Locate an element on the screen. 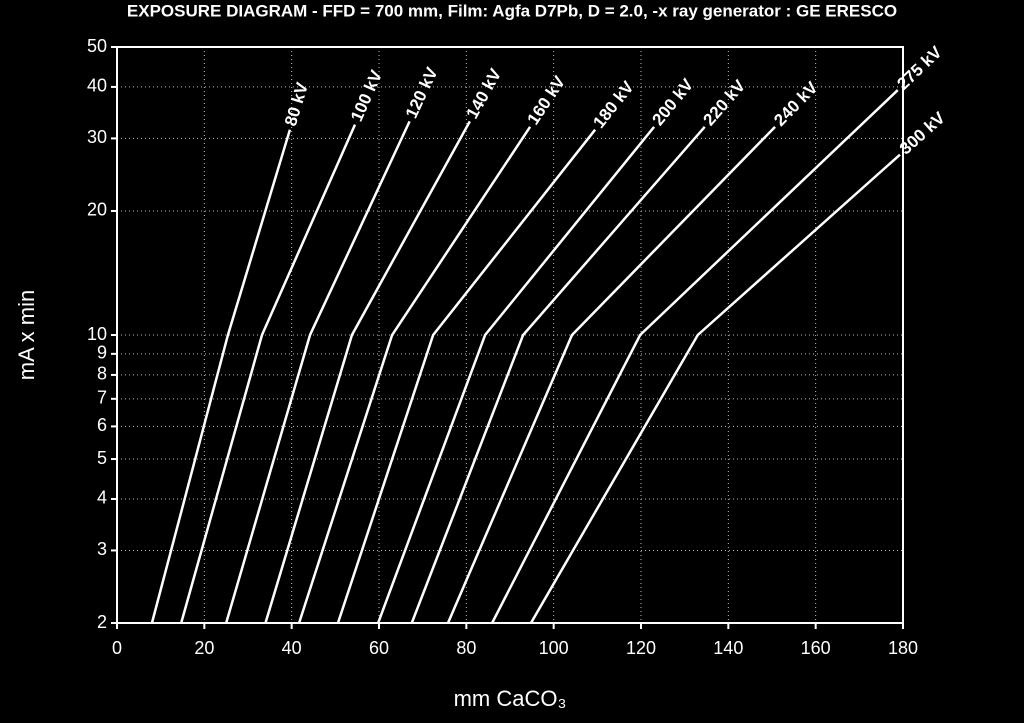 This screenshot has height=723, width=1024. series-label: 275 kV is located at coordinates (919, 67).